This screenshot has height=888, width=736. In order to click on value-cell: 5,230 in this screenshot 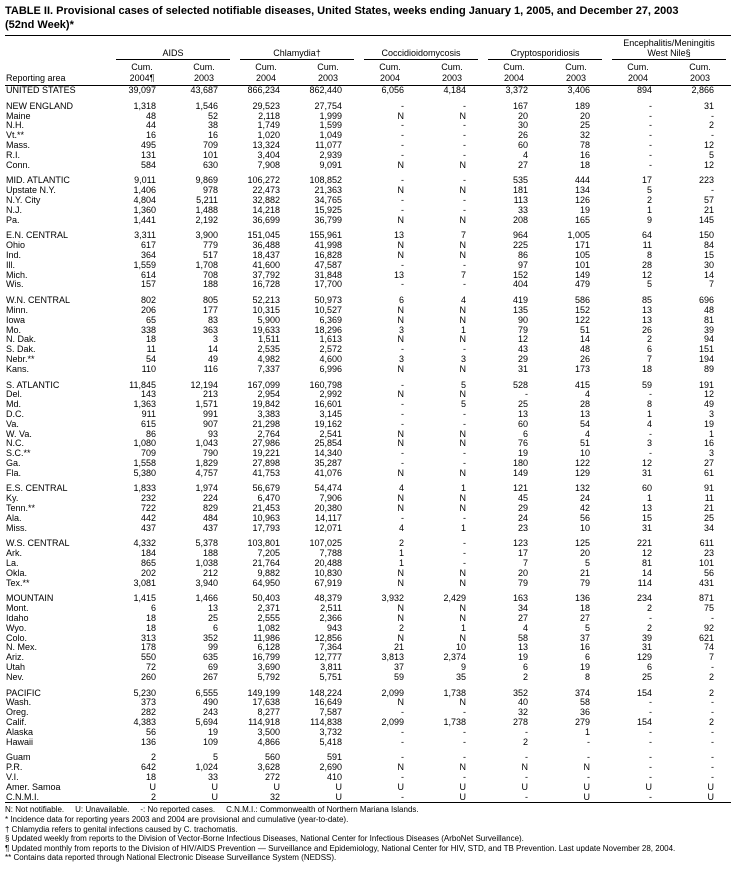, I will do `click(144, 693)`.